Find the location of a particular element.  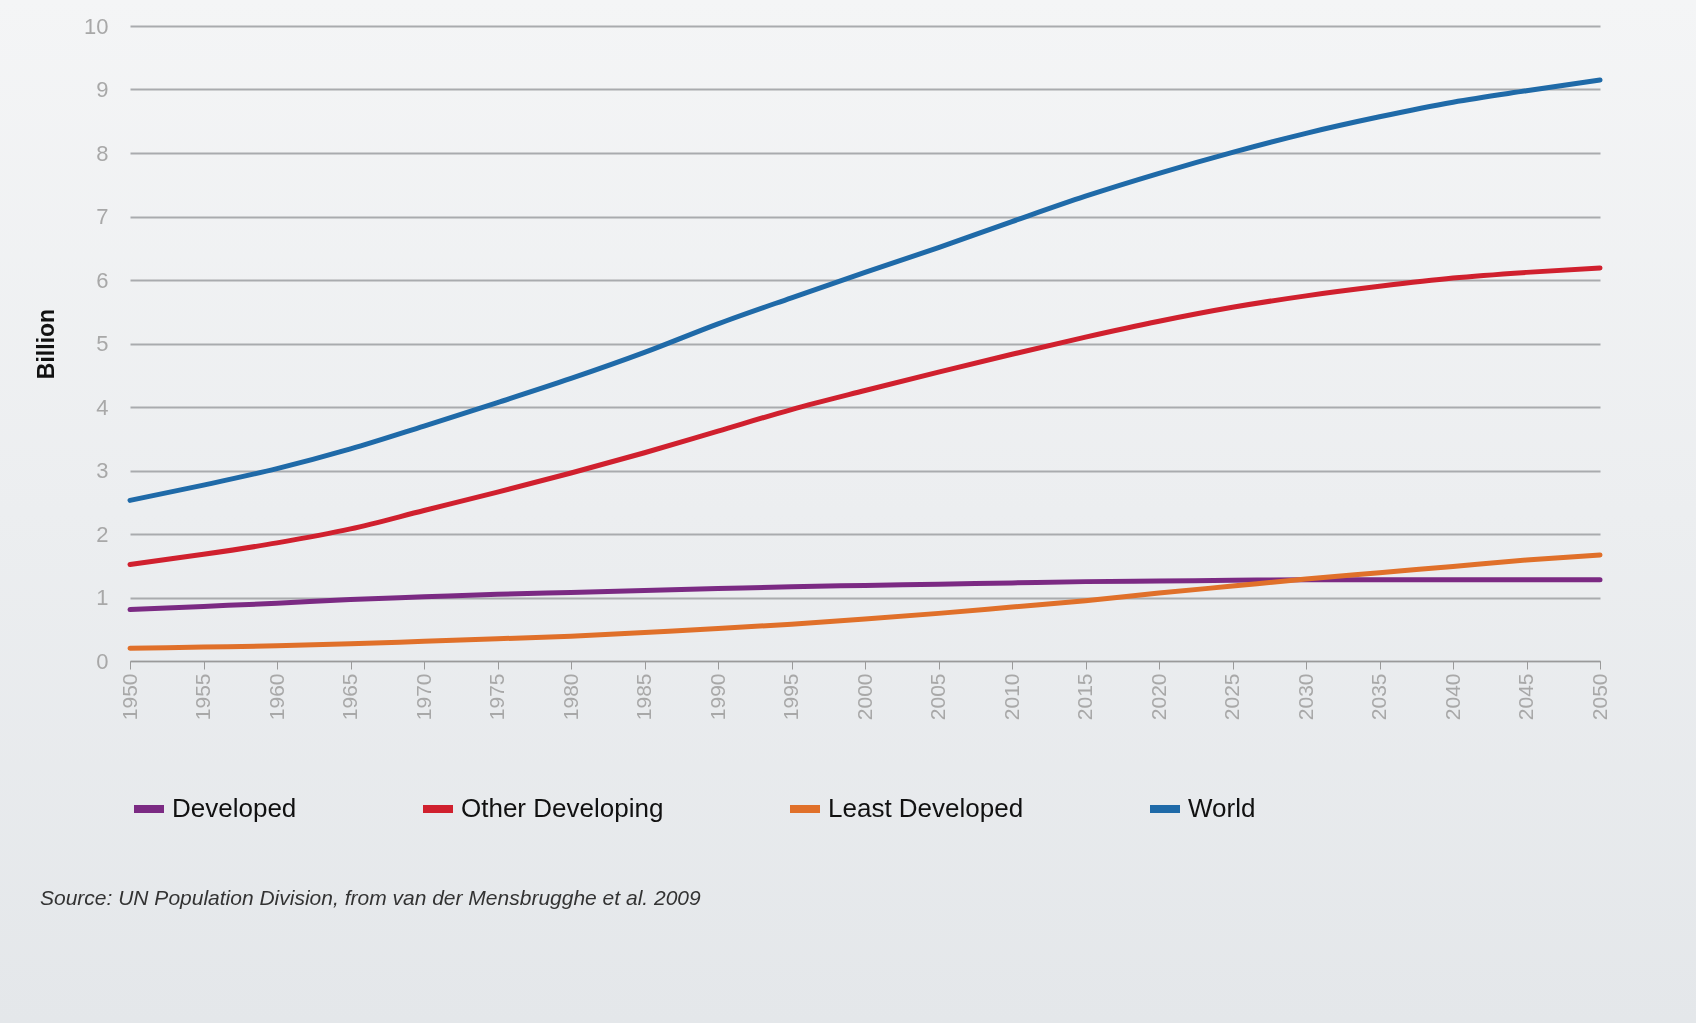

x-tick-label: 1960 is located at coordinates (276, 697).